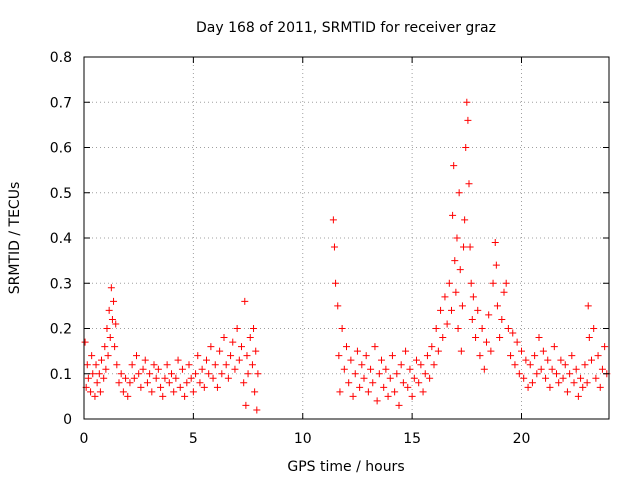  Describe the element at coordinates (67, 420) in the screenshot. I see `y-tick-label: 0` at that location.